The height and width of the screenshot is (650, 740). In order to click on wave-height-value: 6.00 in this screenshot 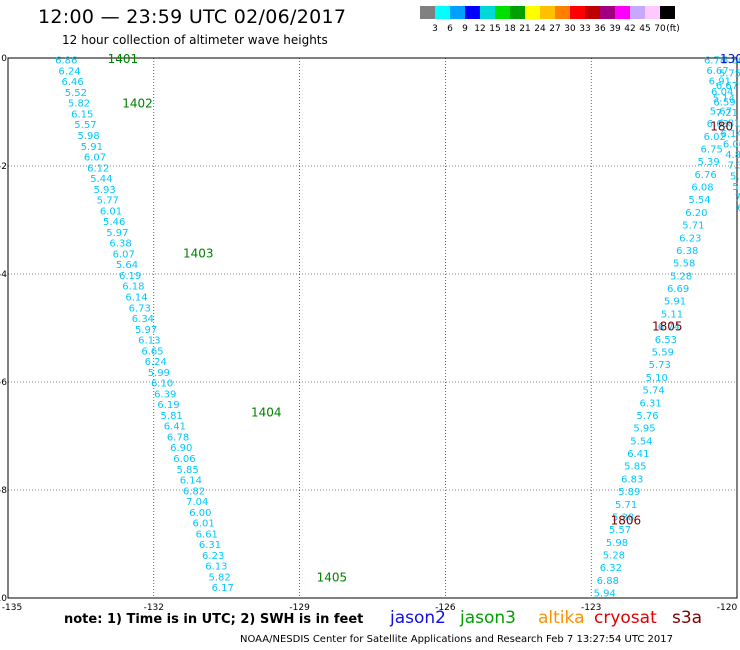, I will do `click(731, 145)`.